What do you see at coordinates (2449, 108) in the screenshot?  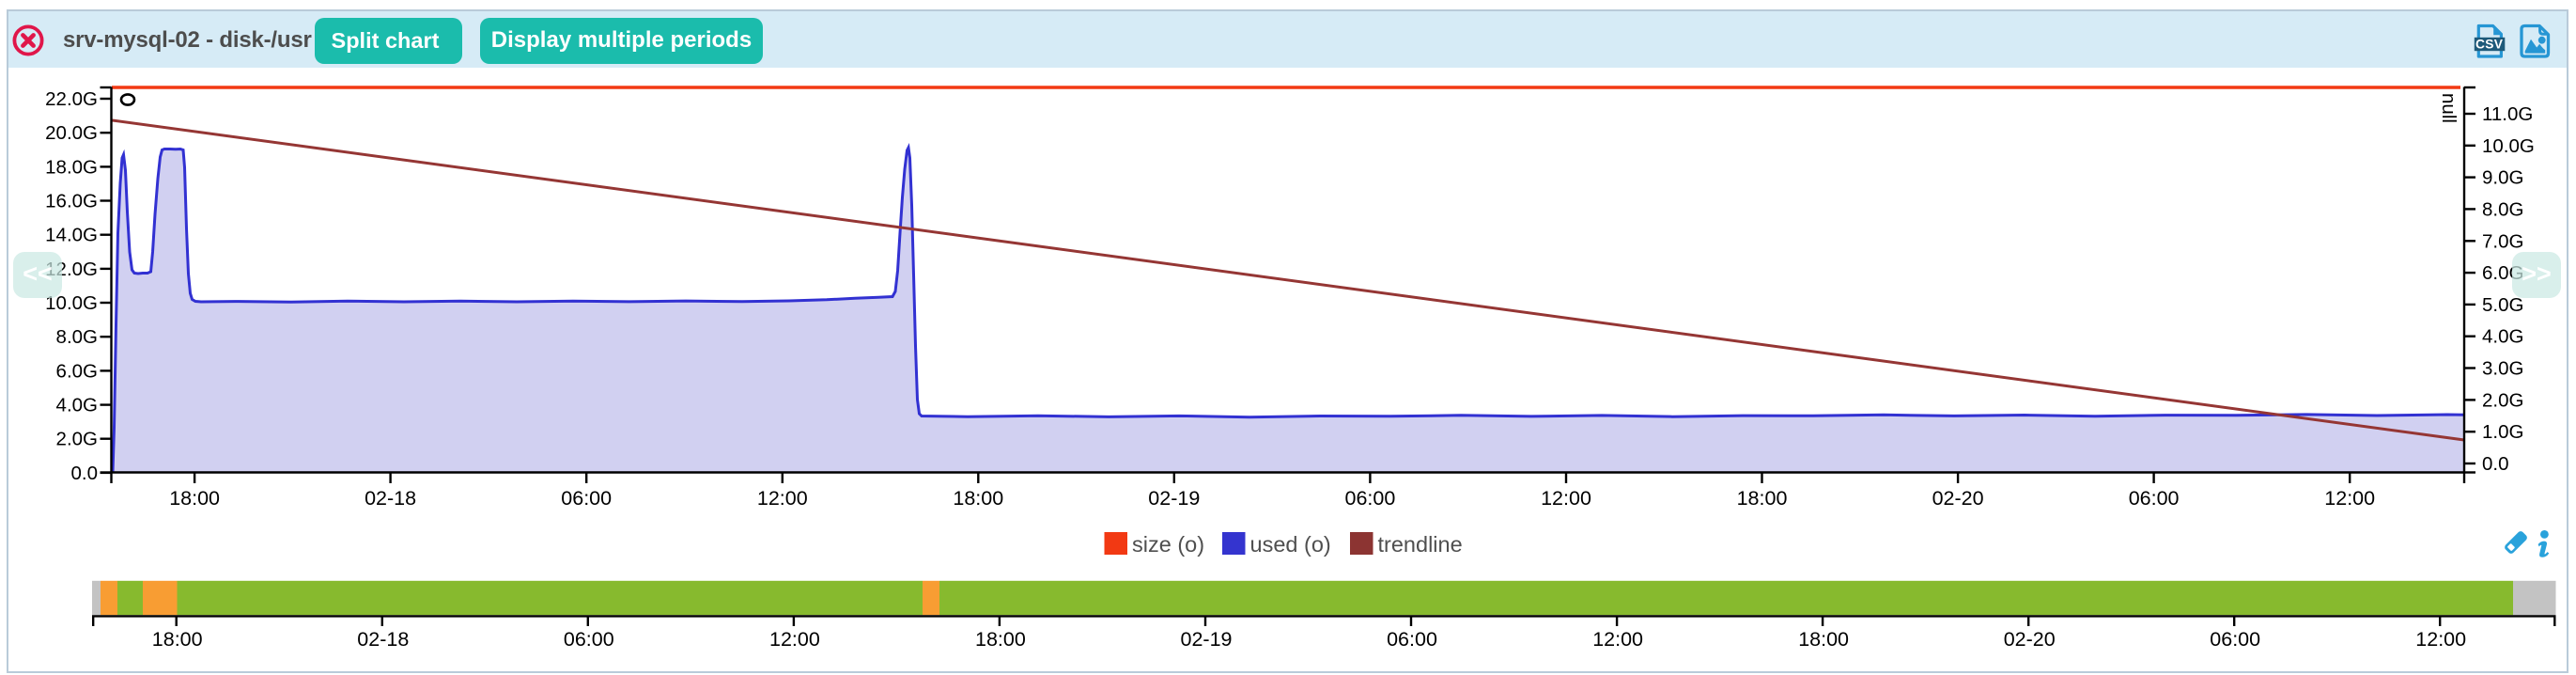 I see `svg-text: null` at bounding box center [2449, 108].